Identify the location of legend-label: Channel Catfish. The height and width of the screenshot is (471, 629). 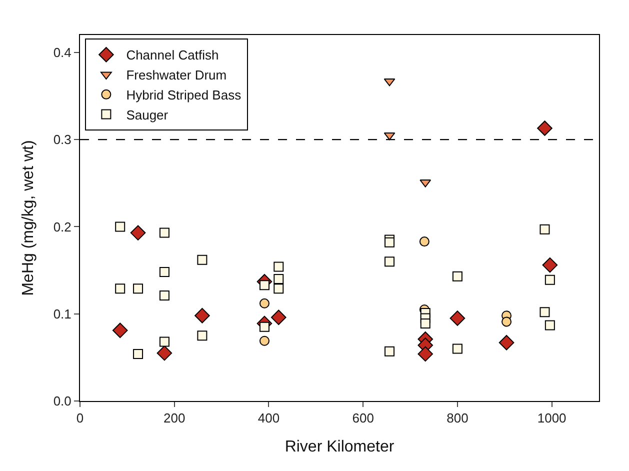
(172, 55).